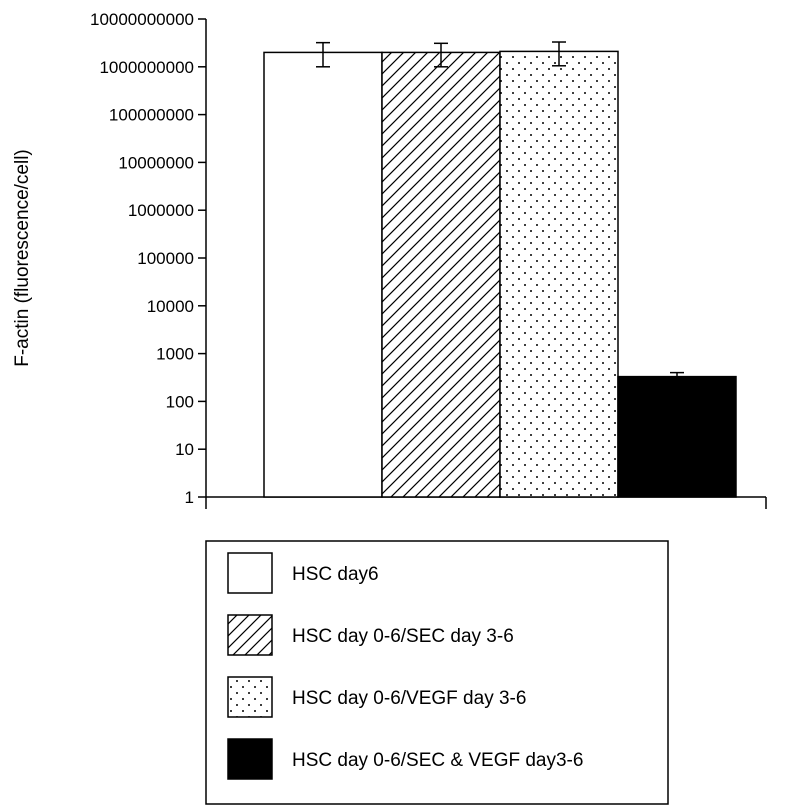  What do you see at coordinates (175, 354) in the screenshot?
I see `y-tick-label: 1000` at bounding box center [175, 354].